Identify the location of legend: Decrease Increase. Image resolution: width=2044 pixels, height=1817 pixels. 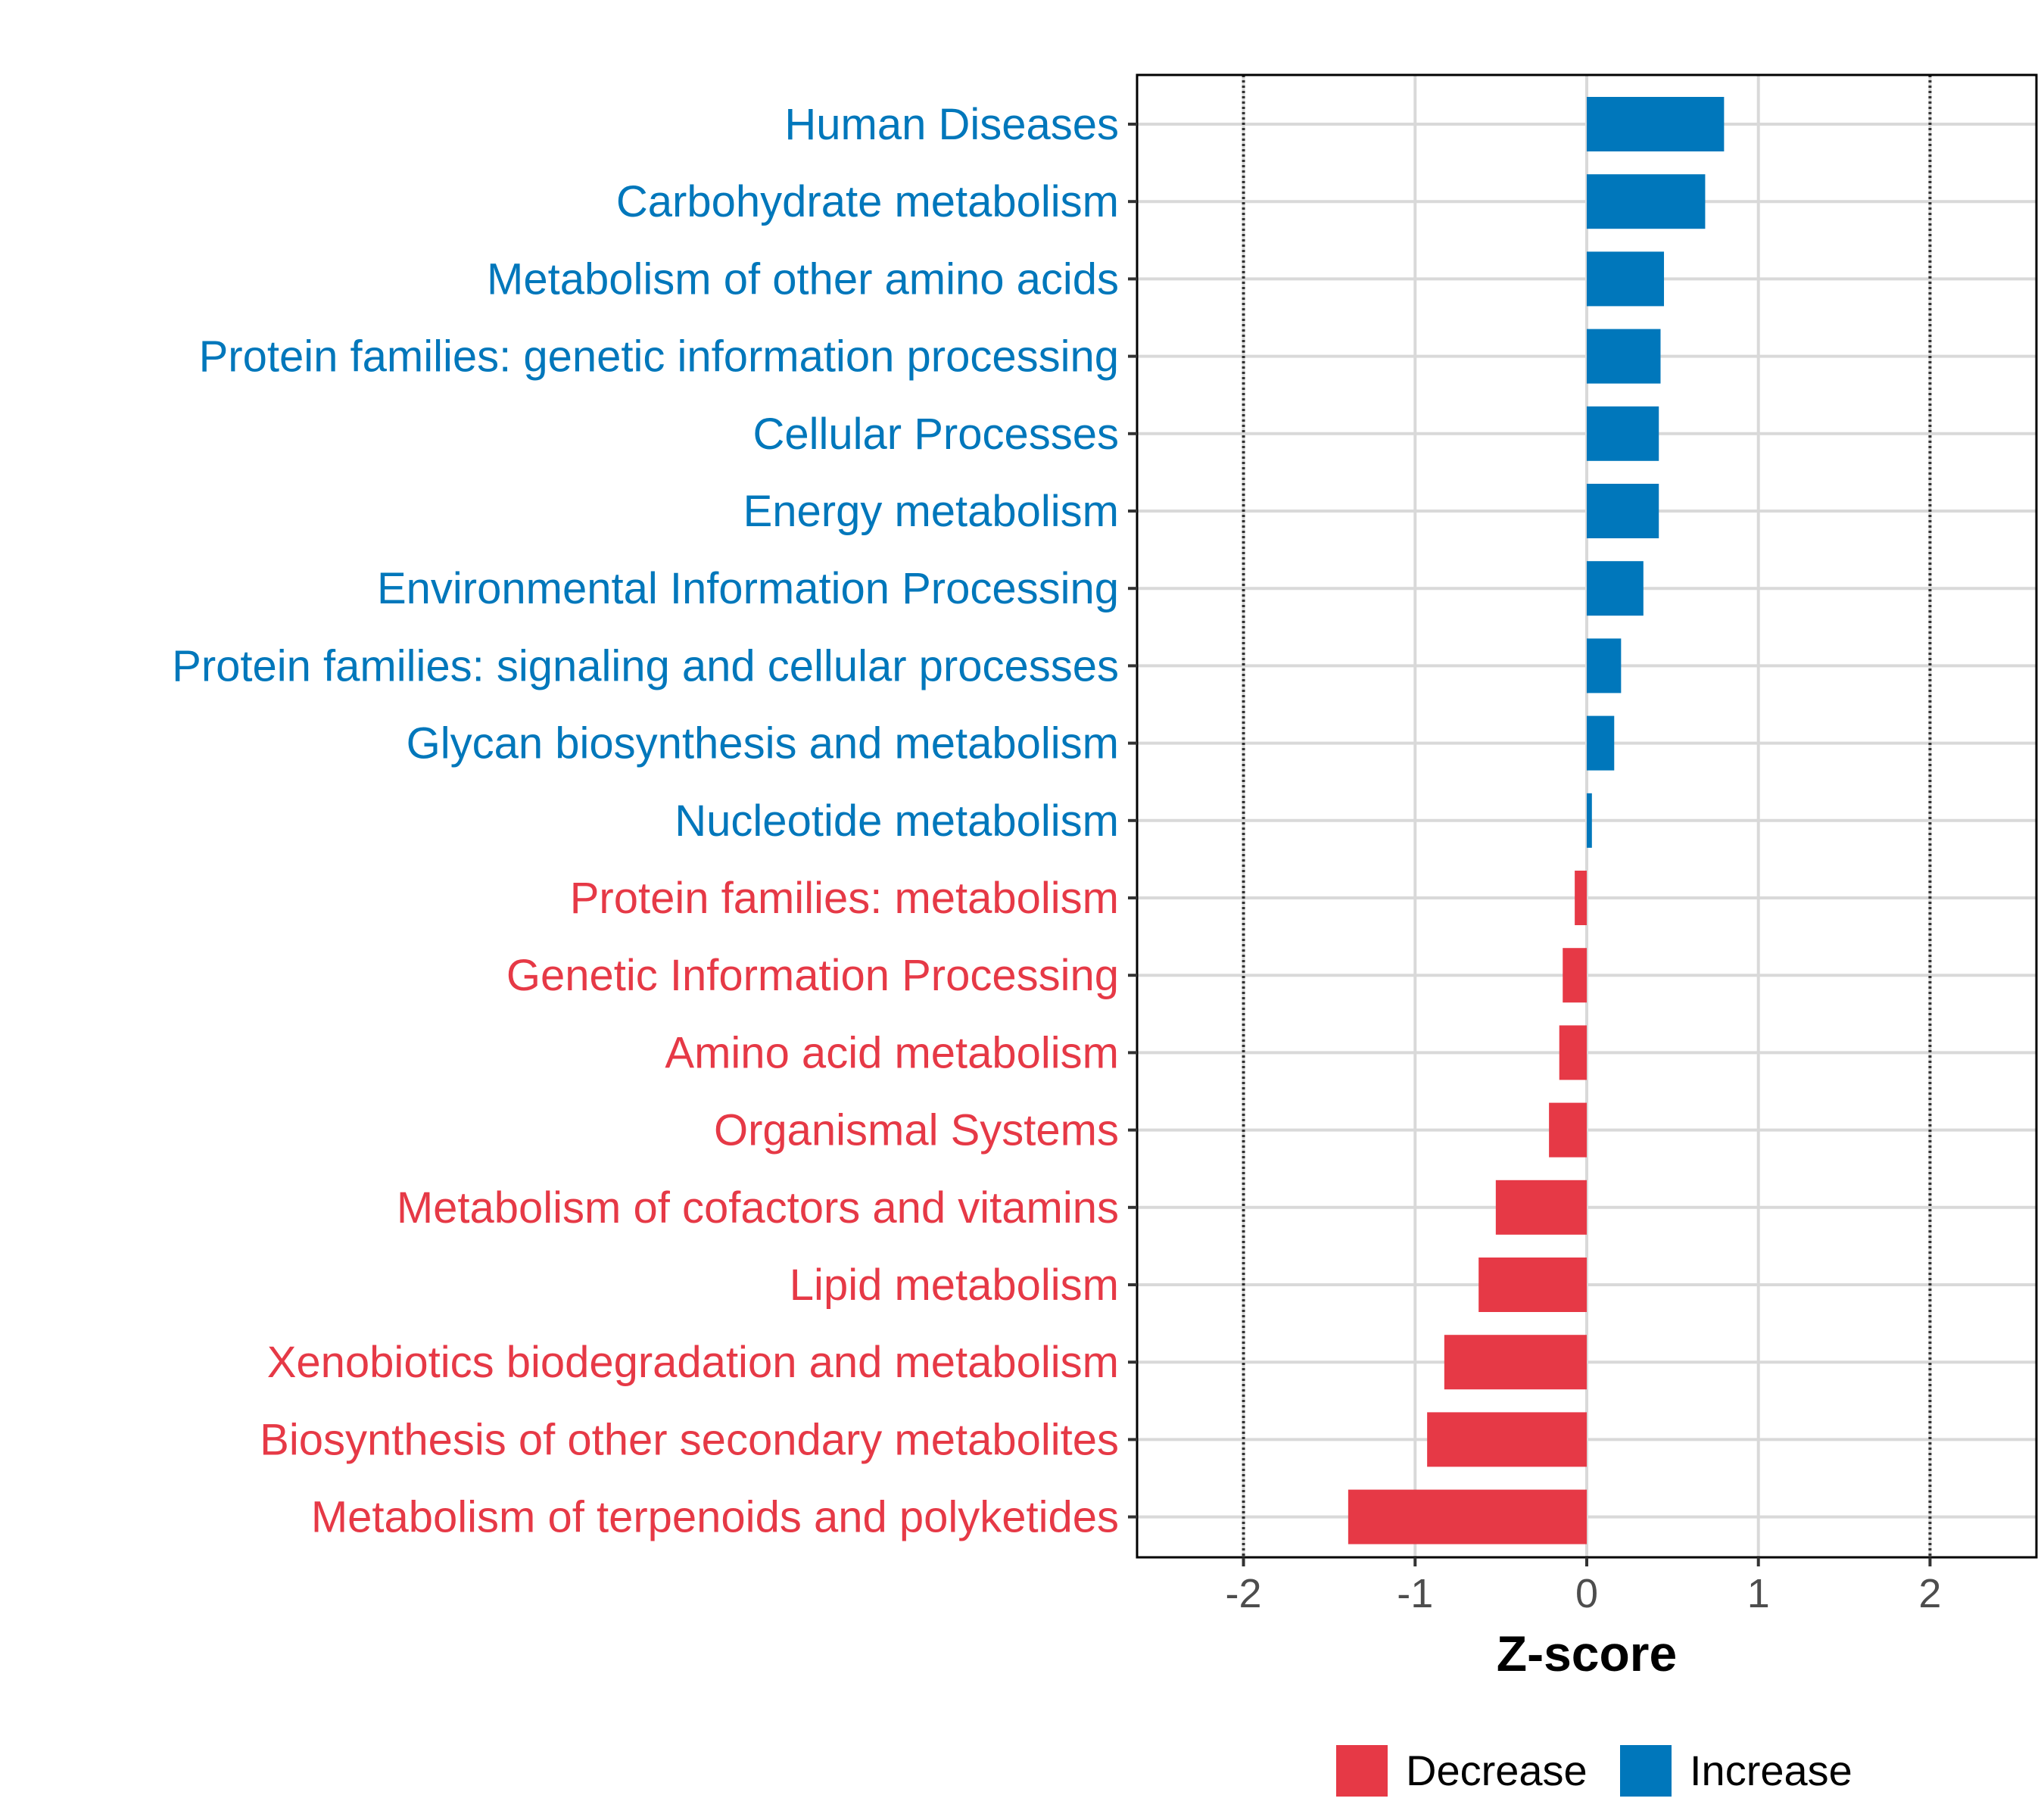
(1594, 1771).